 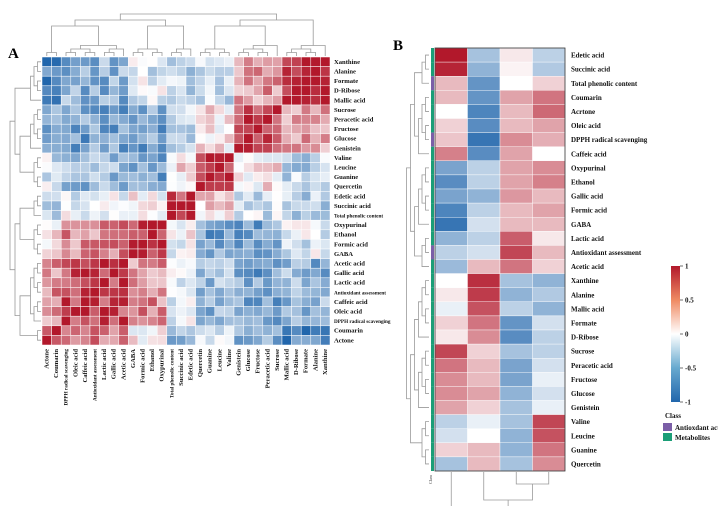 I want to click on correlation-column-label: Glucose, so click(x=248, y=360).